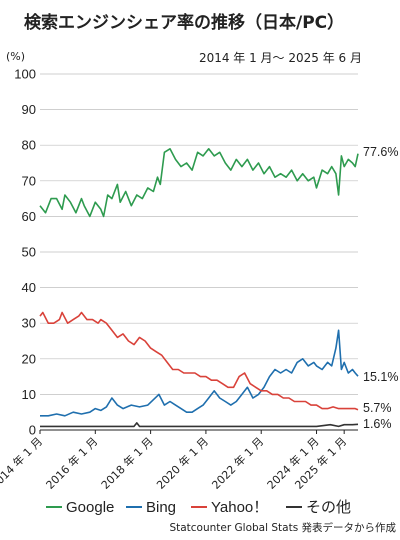 The height and width of the screenshot is (540, 400). I want to click on y-tick-label-60: 60, so click(29, 216).